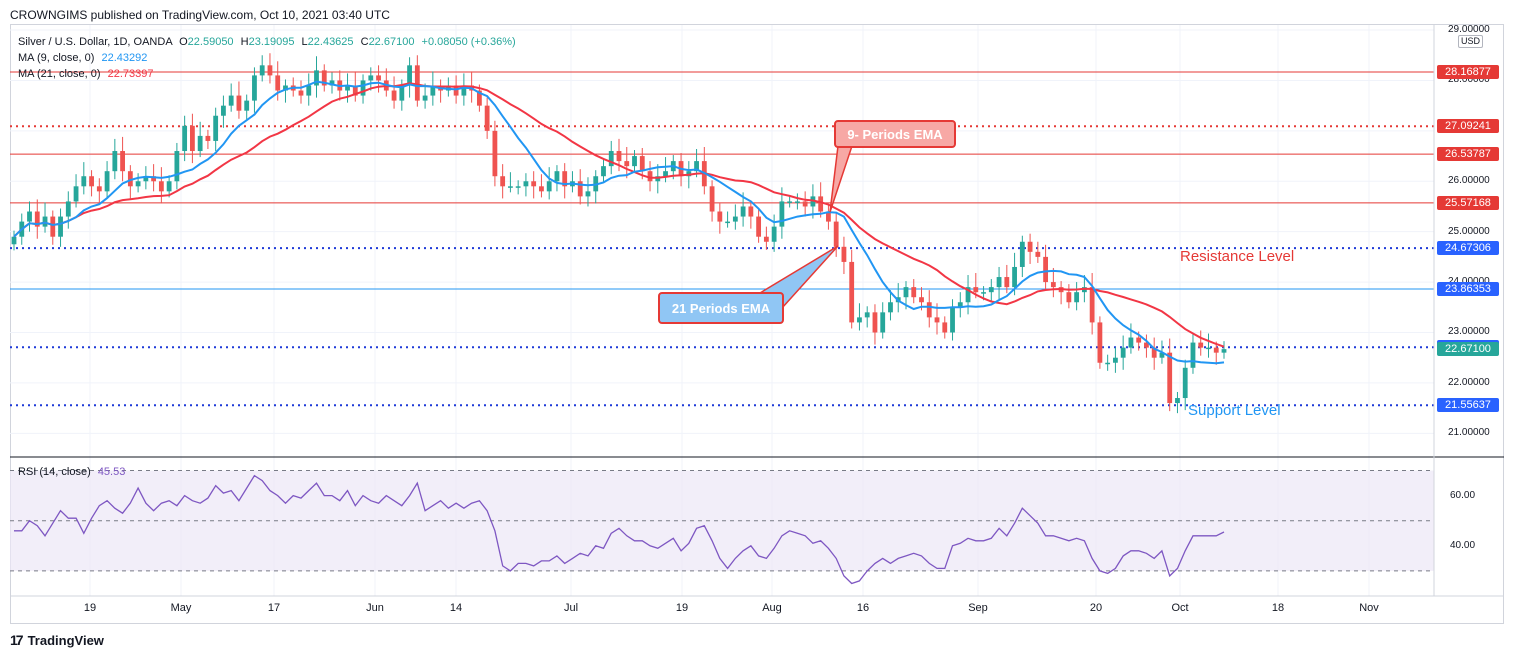 This screenshot has width=1514, height=658. What do you see at coordinates (1469, 433) in the screenshot?
I see `price-tick-label: 21.00000` at bounding box center [1469, 433].